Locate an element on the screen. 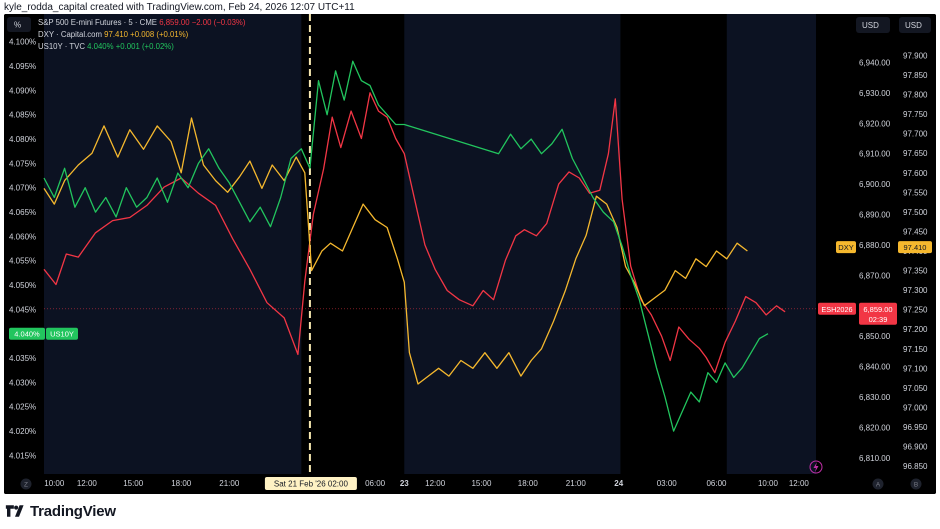 The width and height of the screenshot is (940, 529). y-left-tick-label: 4.065% is located at coordinates (22, 212).